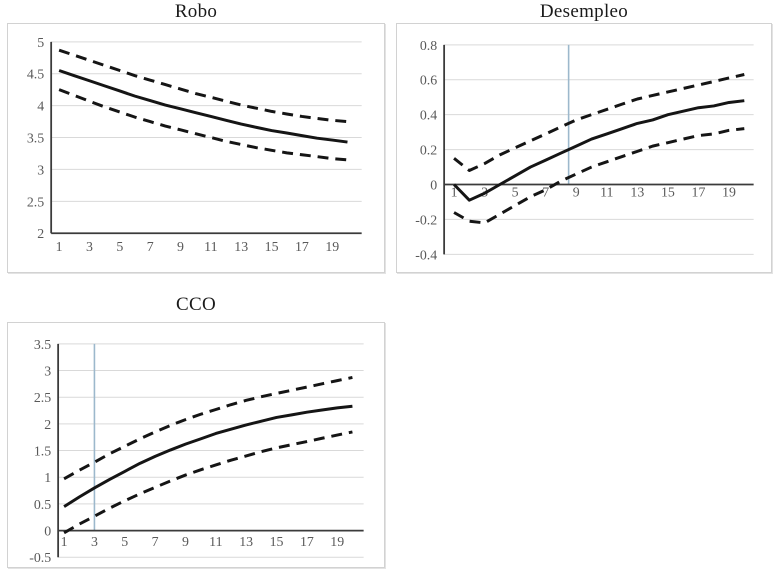  I want to click on y-tick-label: 4.5, so click(35, 75).